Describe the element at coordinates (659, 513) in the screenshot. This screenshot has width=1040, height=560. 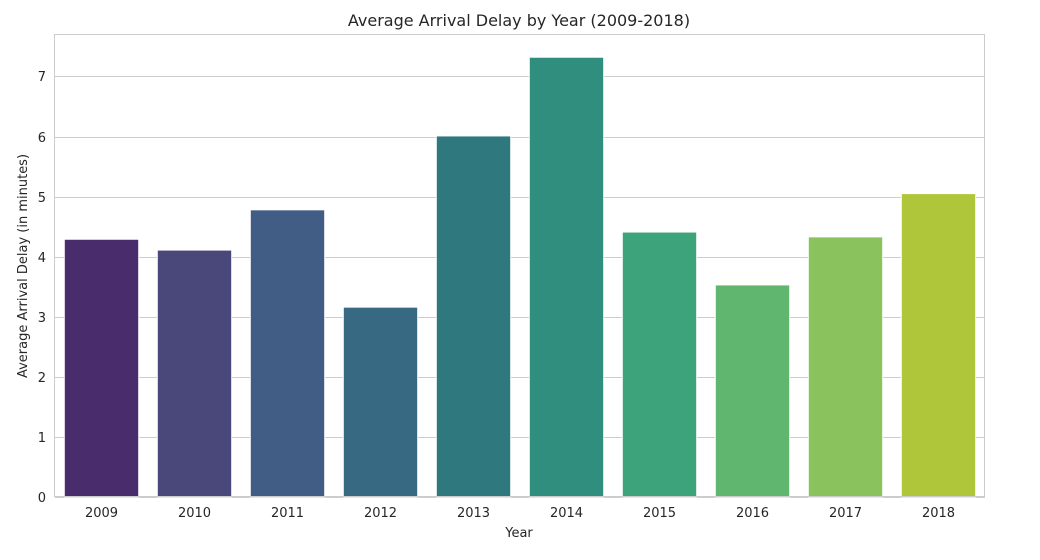
I see `x-tick-label: 2015` at that location.